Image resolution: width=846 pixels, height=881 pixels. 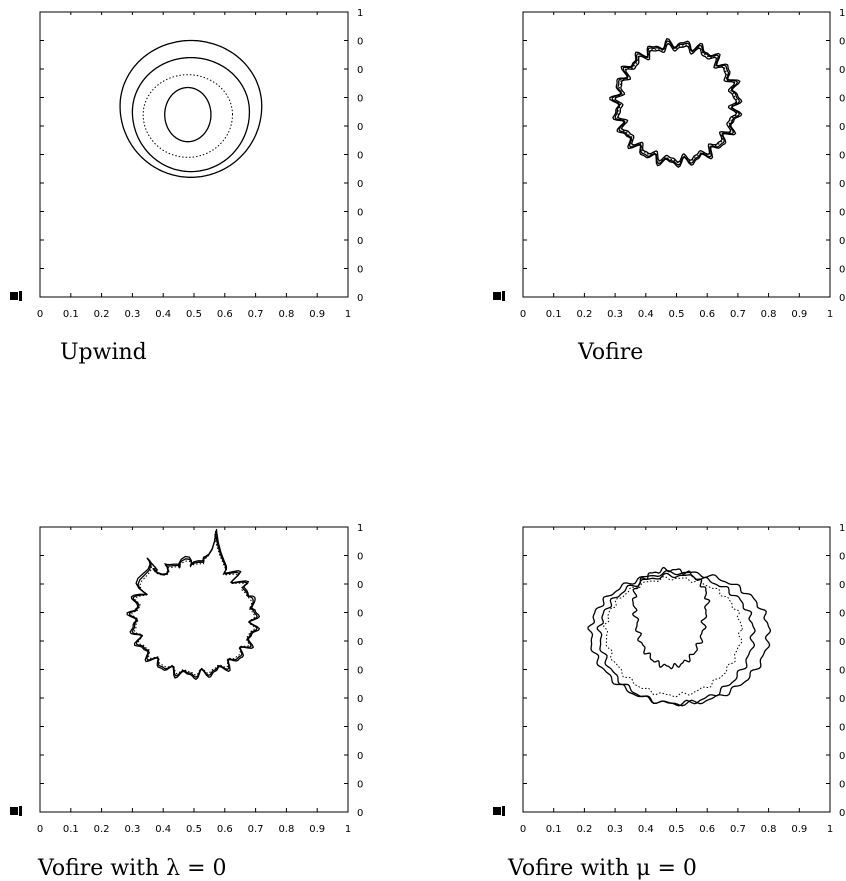 I want to click on panel-caption: Vofire with λ = 0, so click(x=132, y=868).